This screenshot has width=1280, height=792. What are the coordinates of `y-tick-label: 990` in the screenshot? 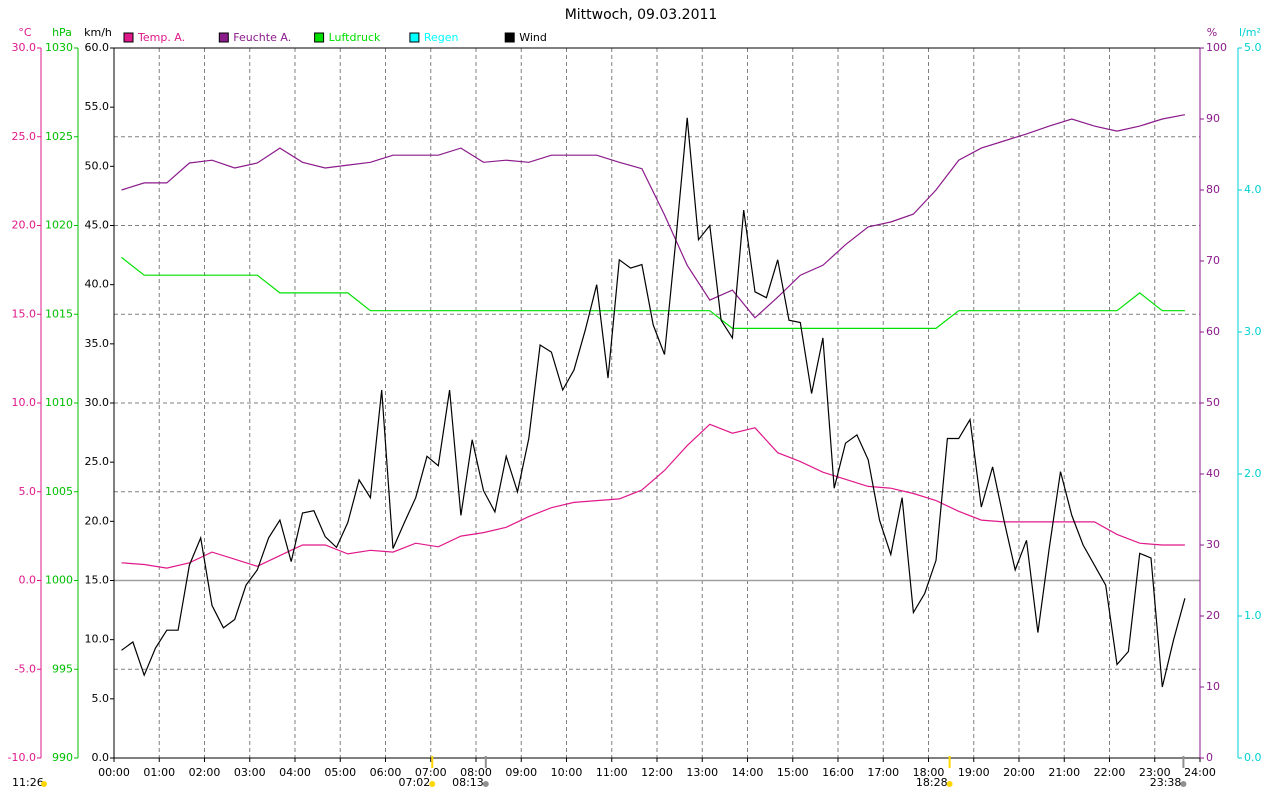 It's located at (62, 757).